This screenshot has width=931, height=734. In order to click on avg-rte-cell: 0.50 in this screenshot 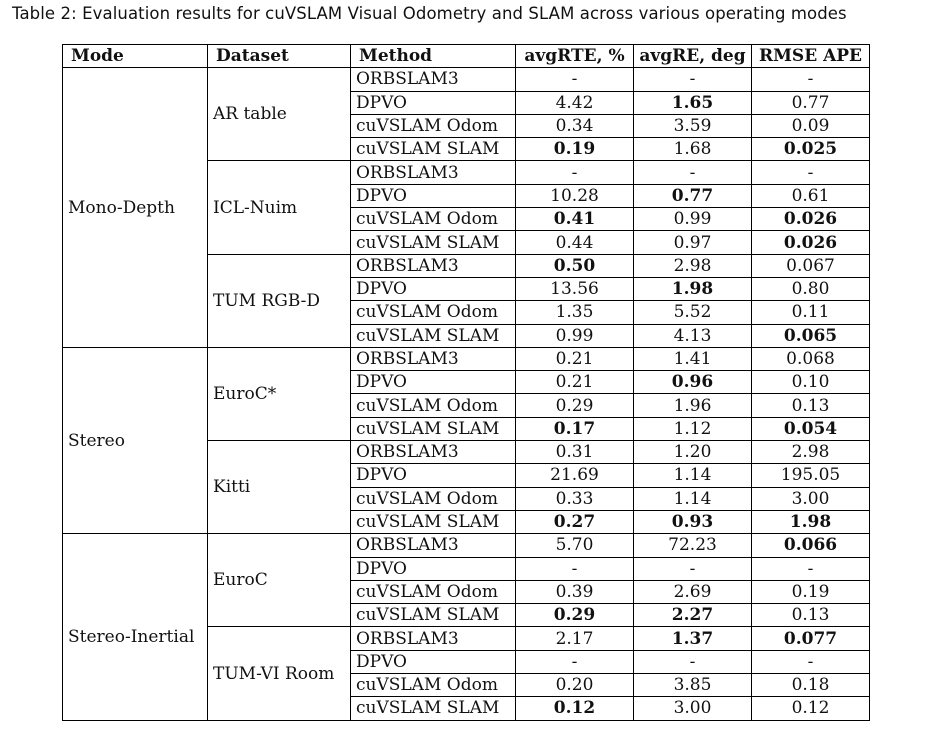, I will do `click(574, 265)`.